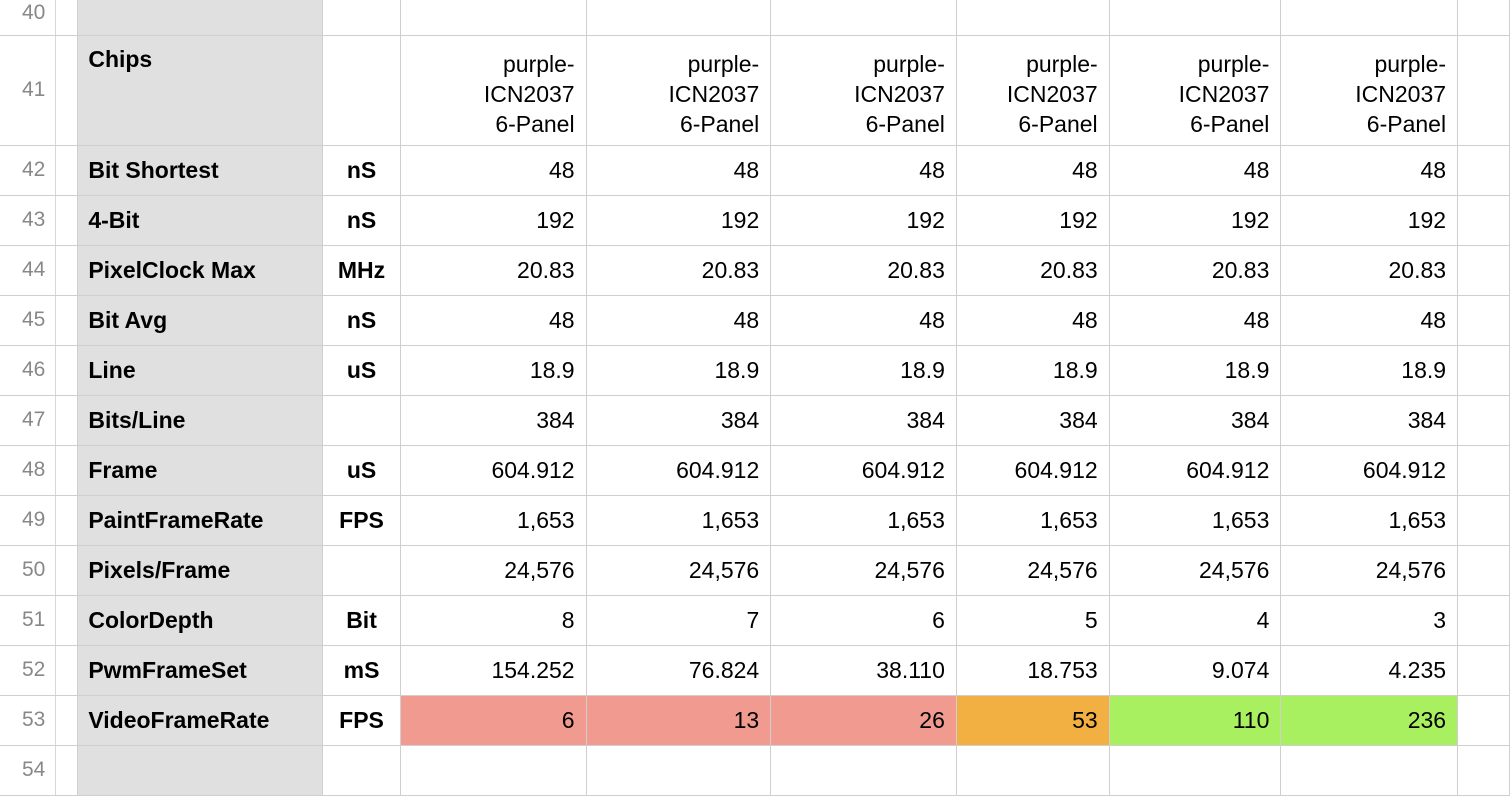  What do you see at coordinates (493, 720) in the screenshot?
I see `value-cell: 6` at bounding box center [493, 720].